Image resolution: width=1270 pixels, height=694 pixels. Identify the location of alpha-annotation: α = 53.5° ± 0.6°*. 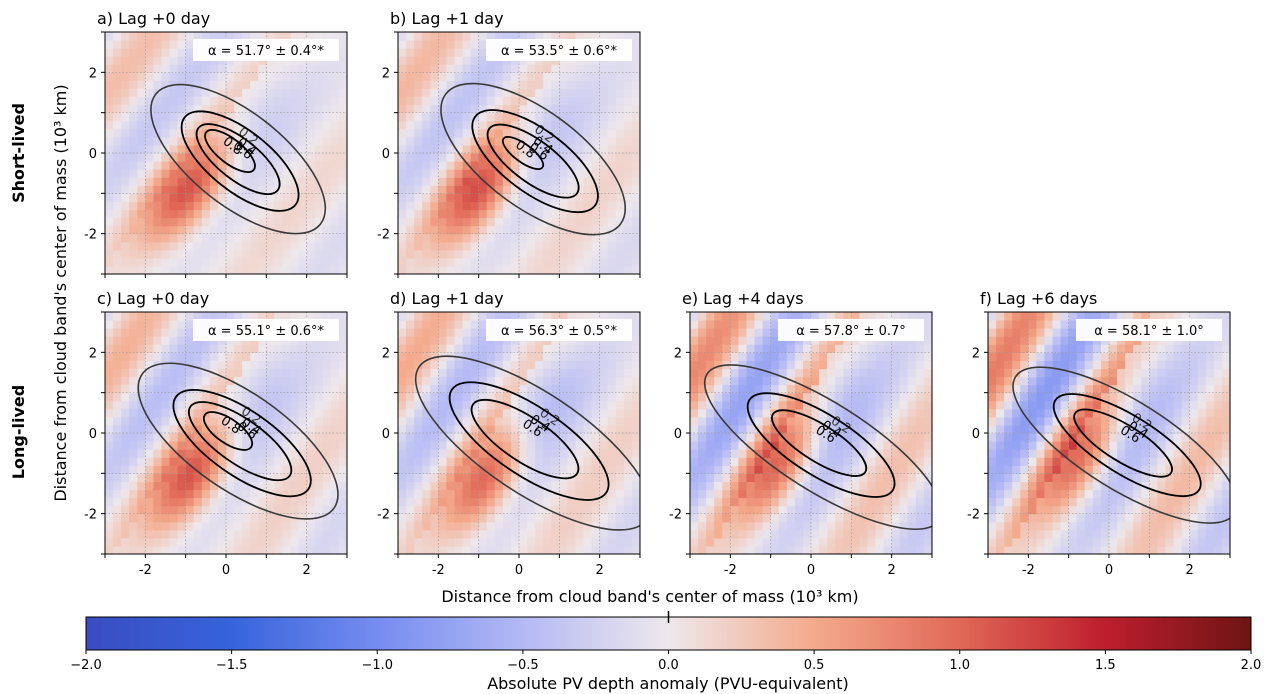
(559, 50).